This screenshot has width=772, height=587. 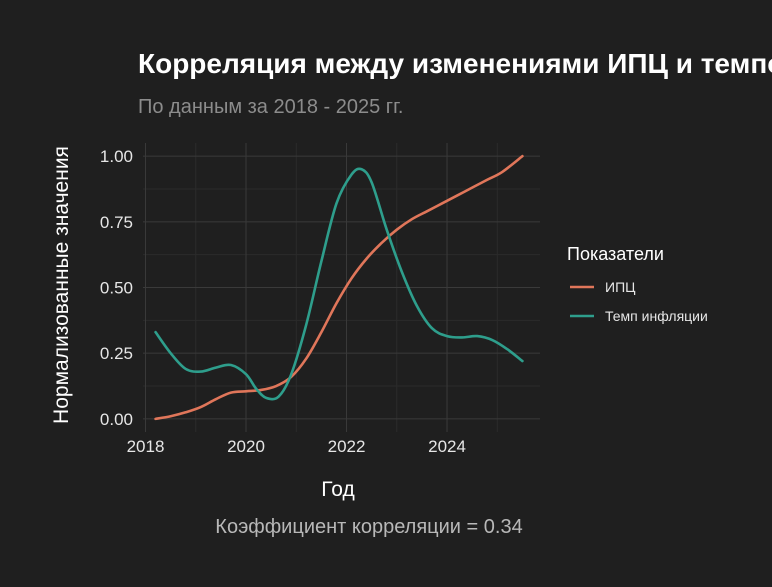 I want to click on legend-title: Показатели, so click(x=615, y=254).